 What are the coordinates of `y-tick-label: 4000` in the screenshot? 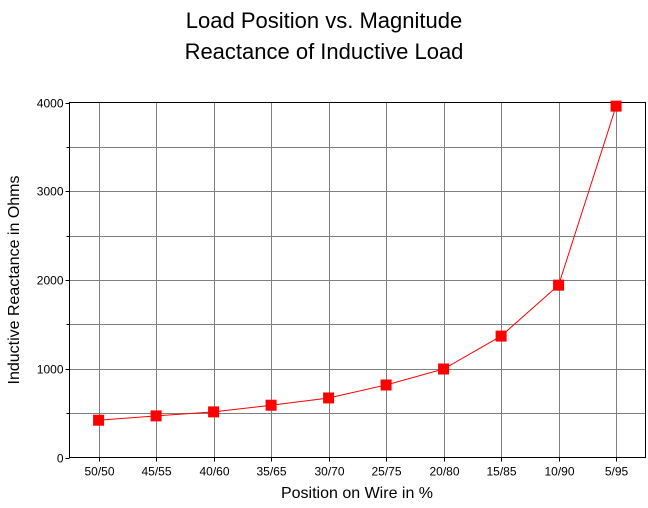 It's located at (50, 104).